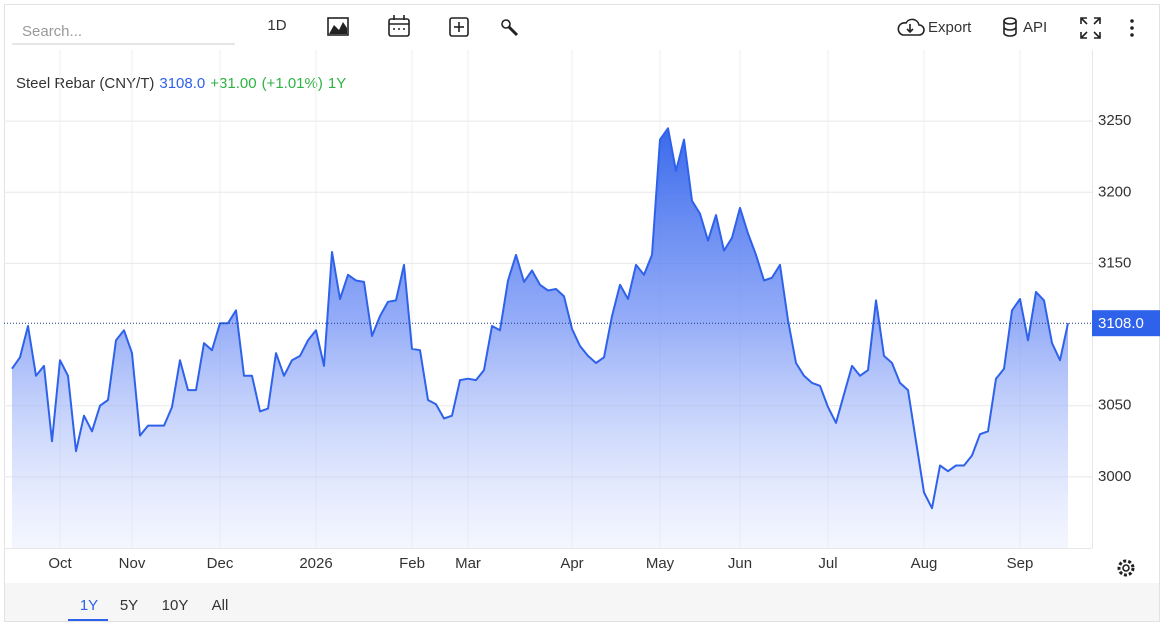 The image size is (1165, 625). What do you see at coordinates (132, 563) in the screenshot?
I see `x-tick-label: Nov` at bounding box center [132, 563].